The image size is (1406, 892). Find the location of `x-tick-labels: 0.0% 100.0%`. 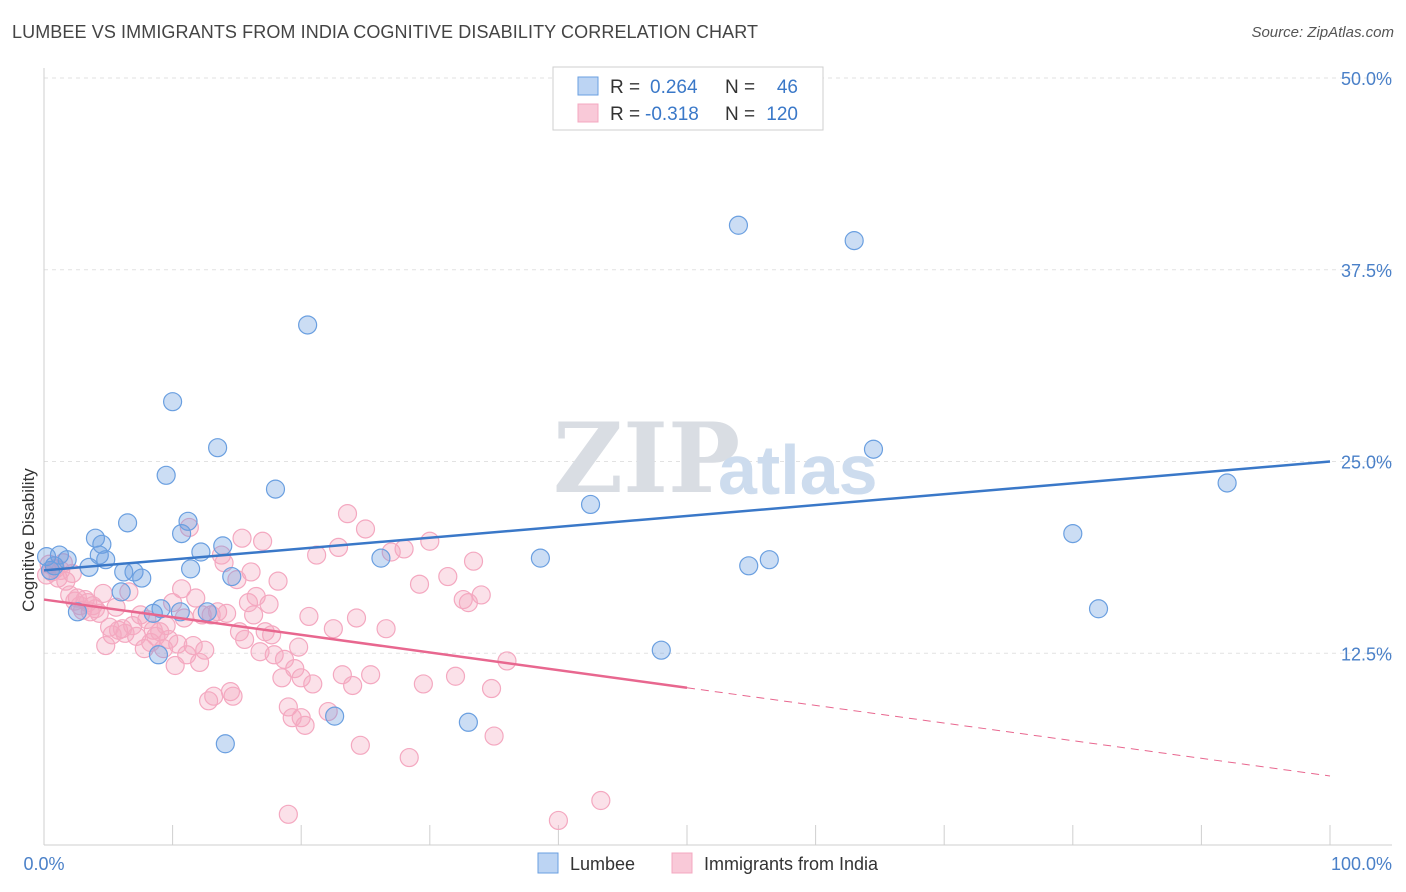

x-tick-labels: 0.0% 100.0% is located at coordinates (707, 864).